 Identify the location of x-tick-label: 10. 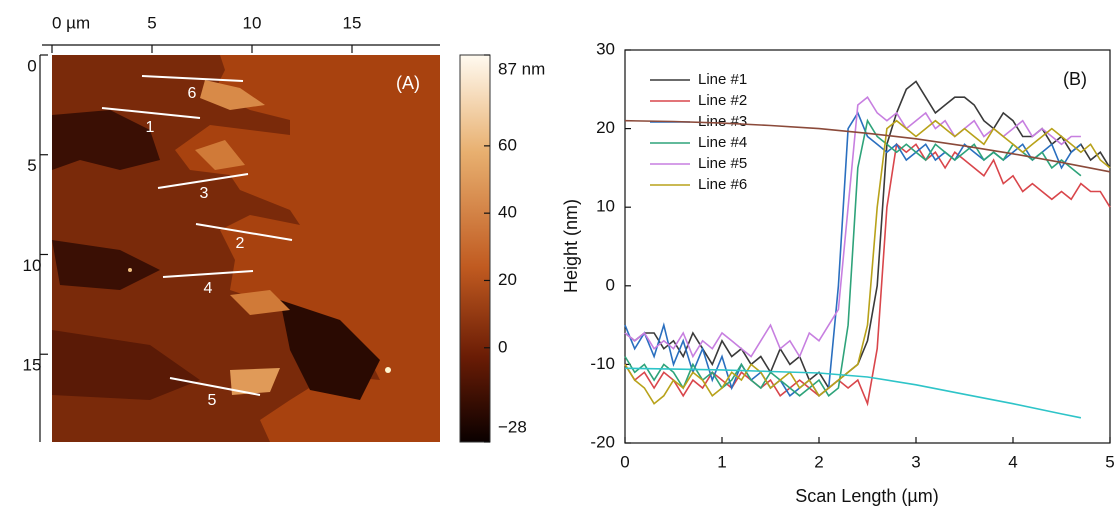
(252, 22).